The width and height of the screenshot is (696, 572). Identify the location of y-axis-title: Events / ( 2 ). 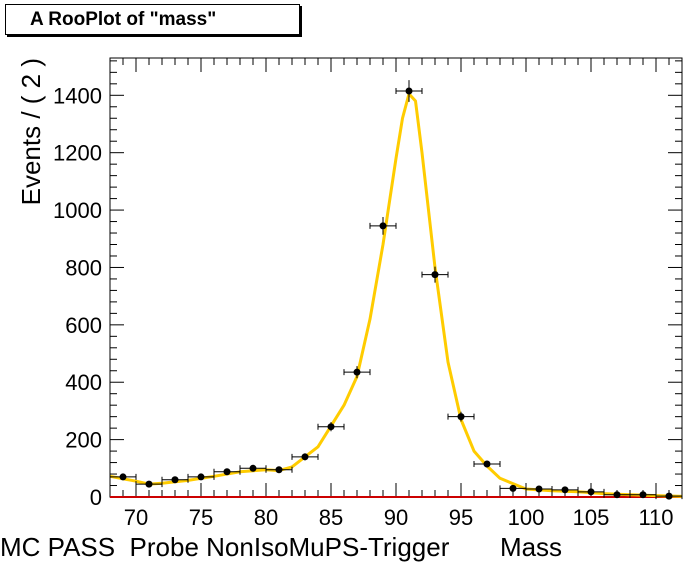
(31, 131).